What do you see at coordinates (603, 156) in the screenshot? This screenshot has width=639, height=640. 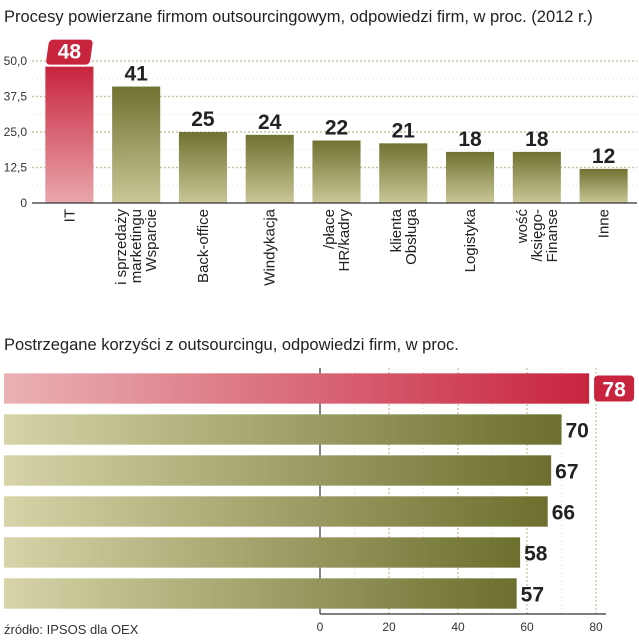 I see `chart1-value-label: 12` at bounding box center [603, 156].